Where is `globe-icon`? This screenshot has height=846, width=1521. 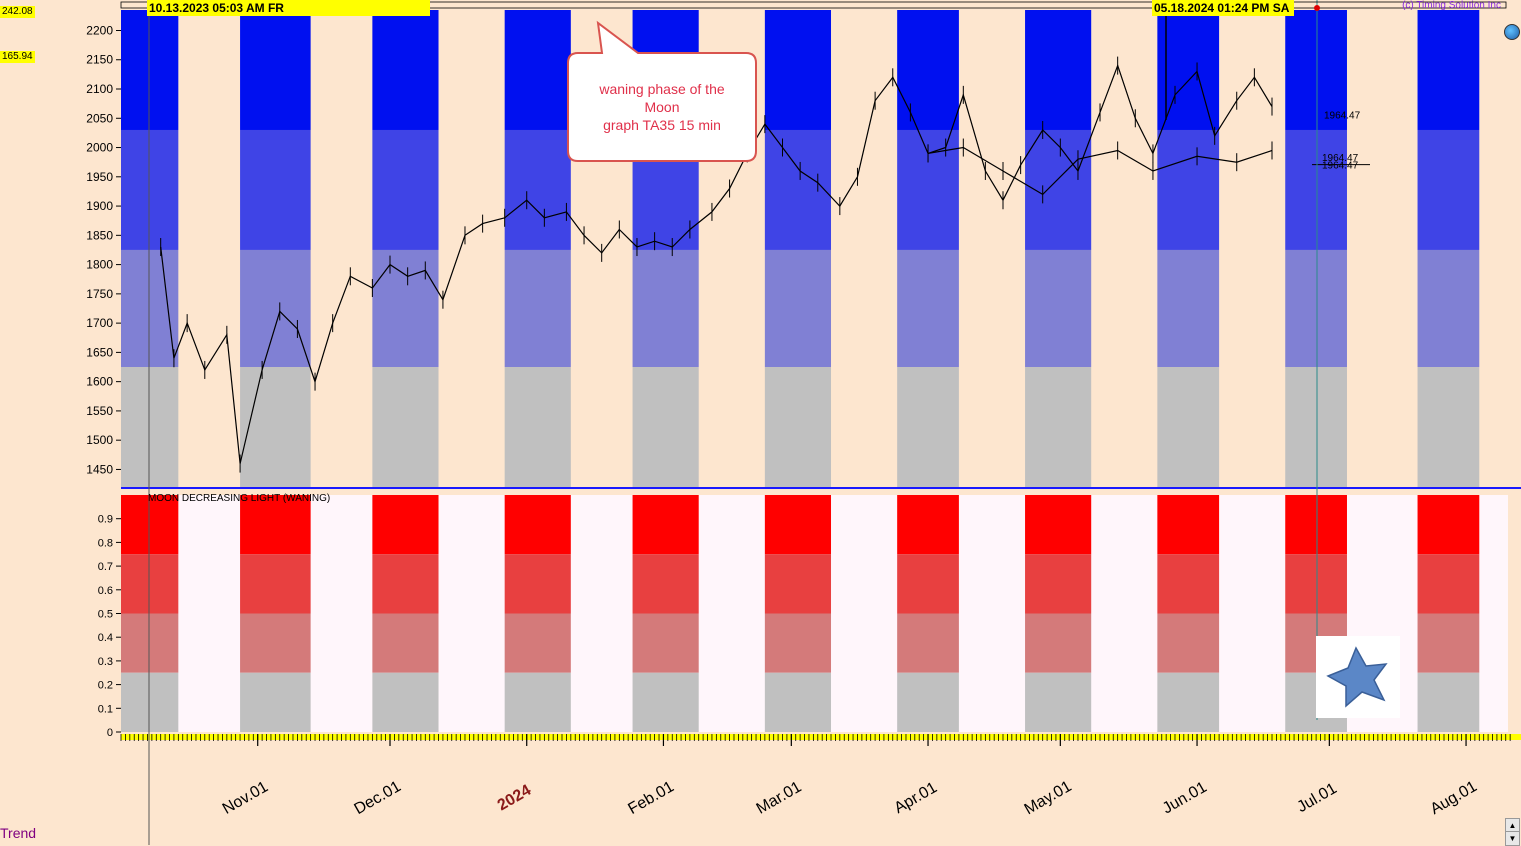
globe-icon is located at coordinates (1512, 32).